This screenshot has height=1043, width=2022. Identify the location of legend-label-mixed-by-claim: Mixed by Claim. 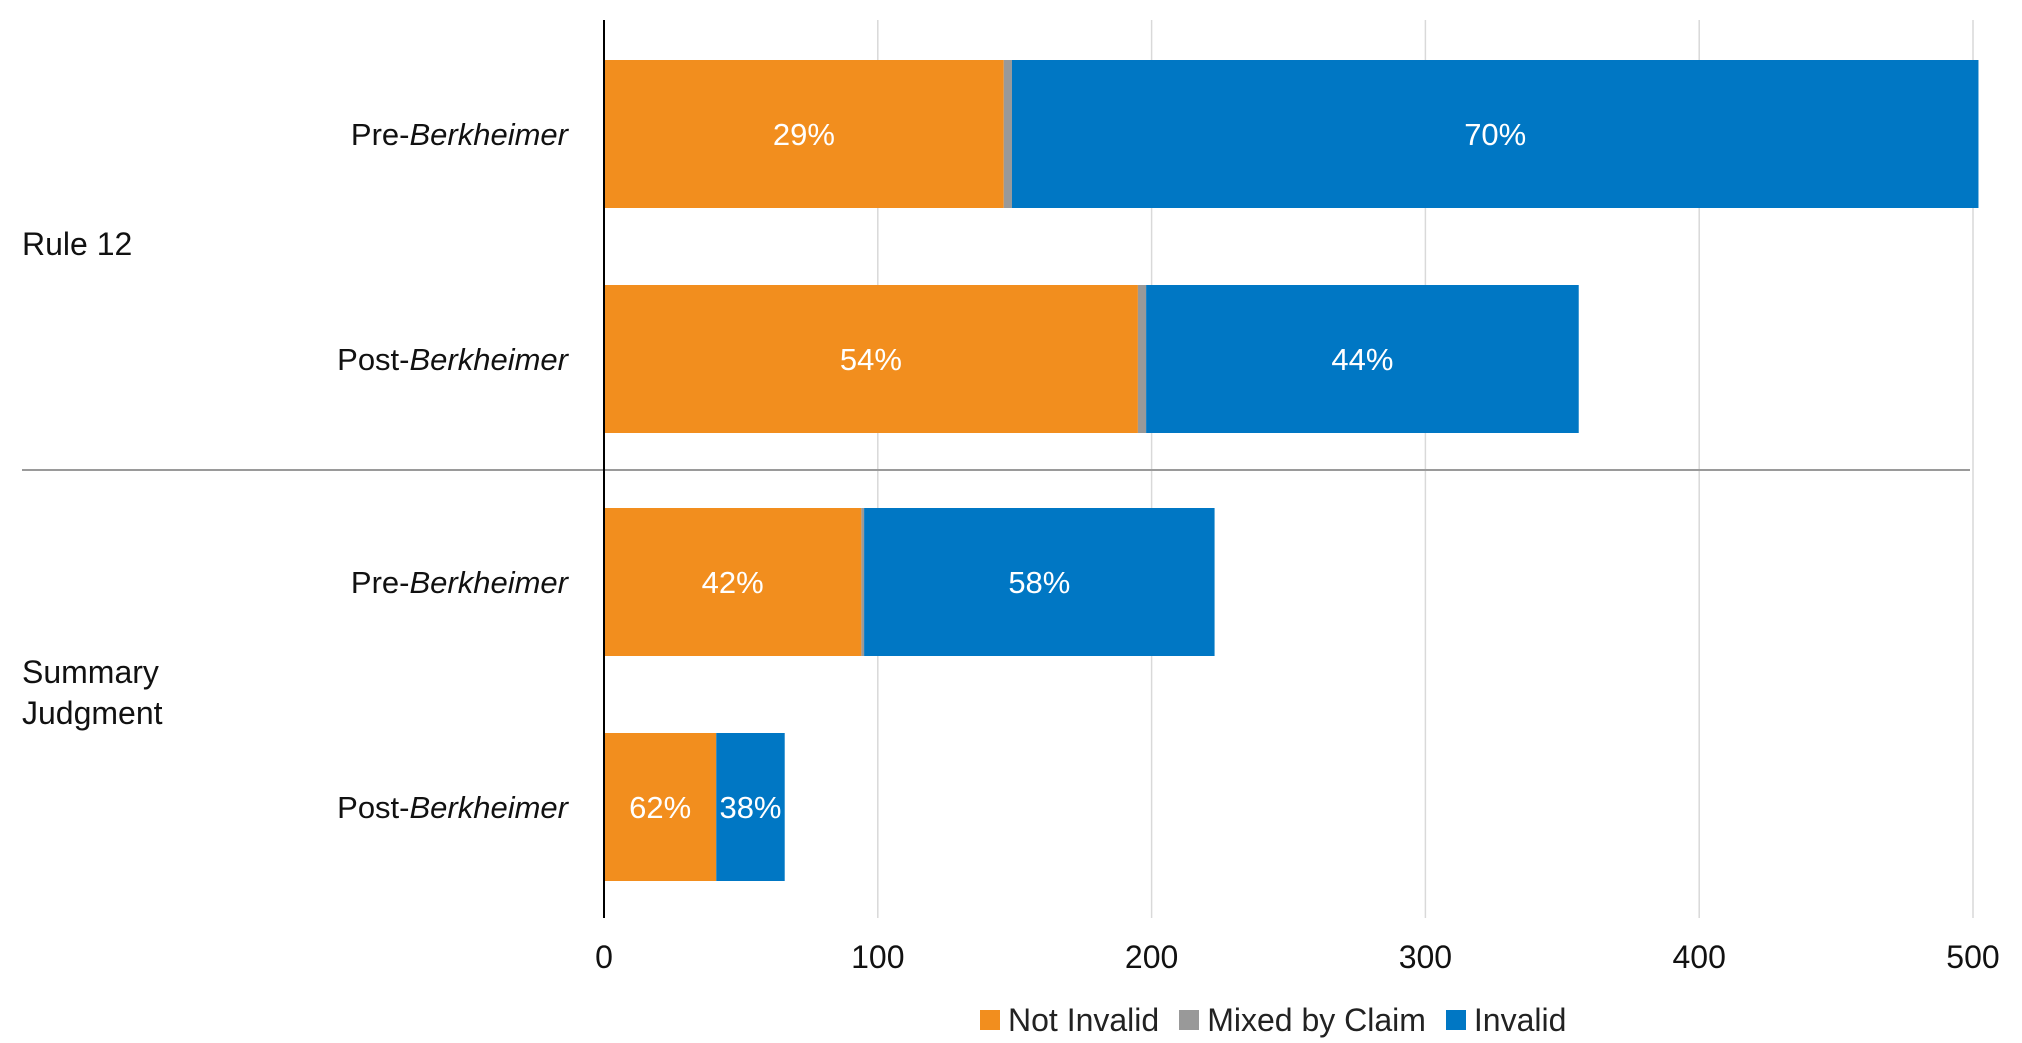
(1316, 1020).